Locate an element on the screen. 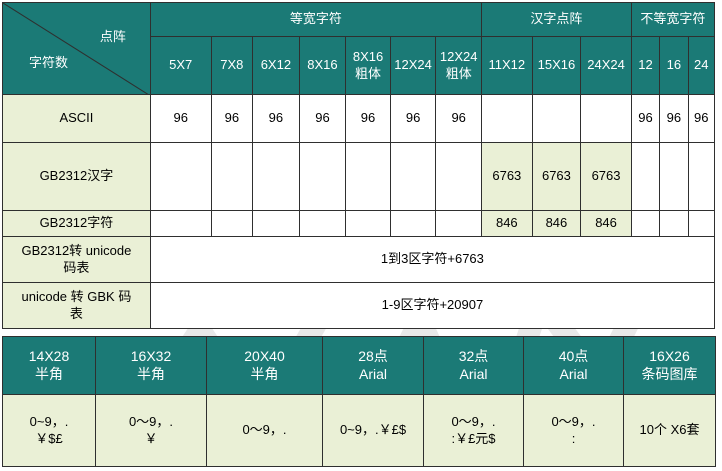 This screenshot has width=722, height=471. font-size-header: 14X28 半角 is located at coordinates (49, 365).